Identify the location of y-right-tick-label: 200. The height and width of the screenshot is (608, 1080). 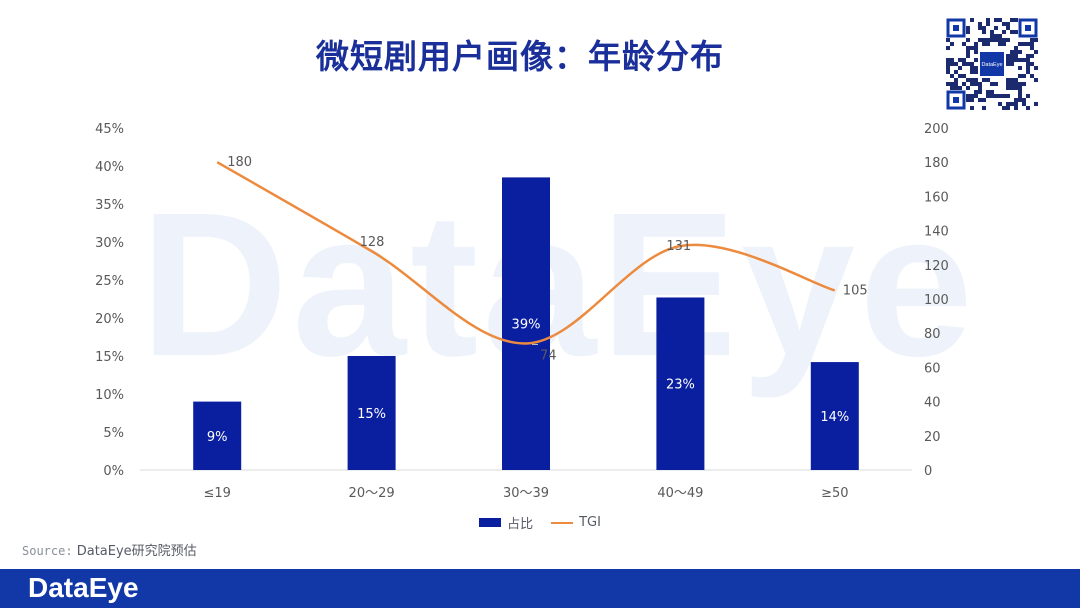
(936, 129).